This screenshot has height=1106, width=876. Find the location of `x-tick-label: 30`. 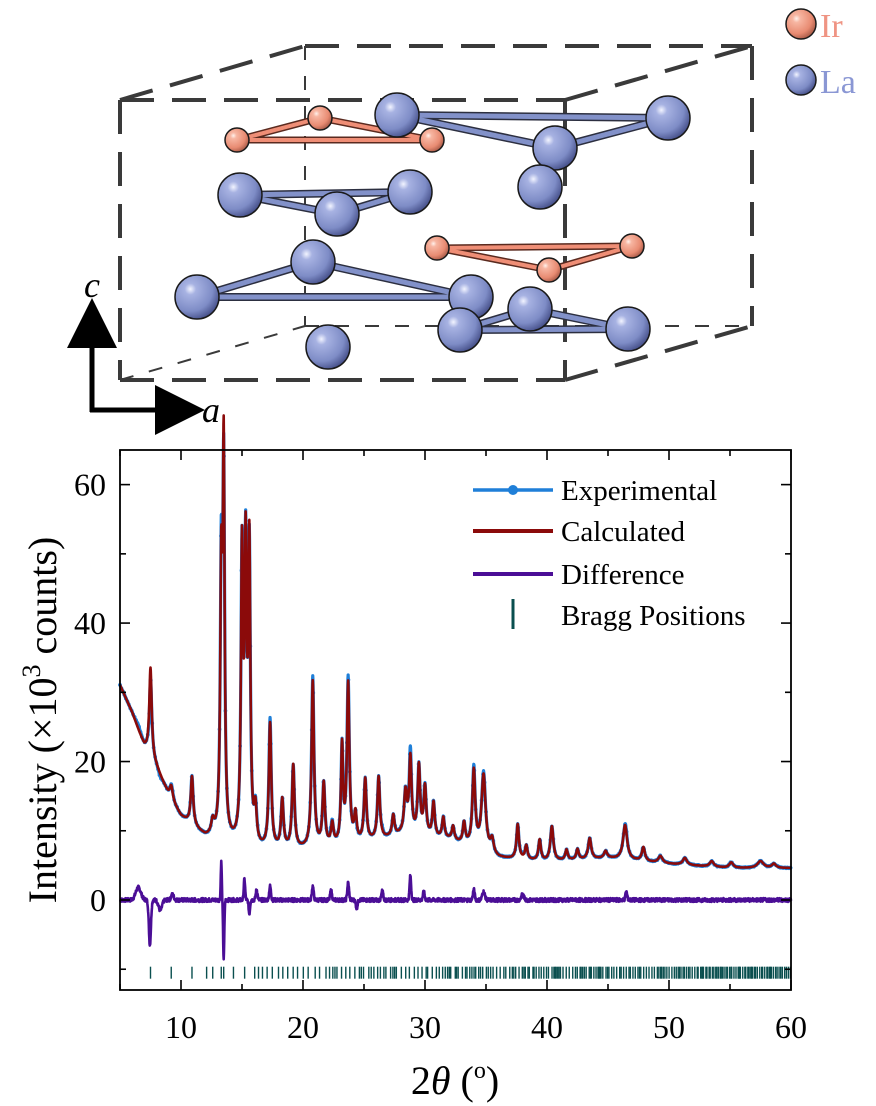

x-tick-label: 30 is located at coordinates (425, 1027).